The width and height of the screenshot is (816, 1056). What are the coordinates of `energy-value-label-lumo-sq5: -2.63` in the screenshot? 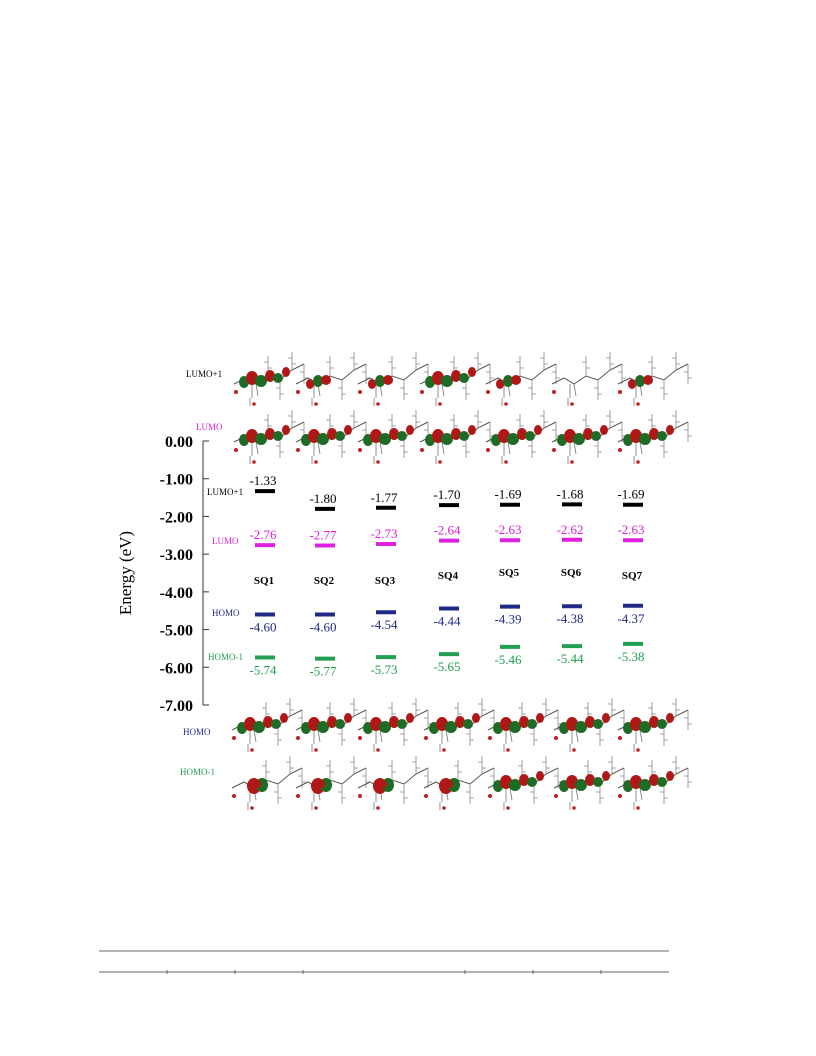 It's located at (507, 529).